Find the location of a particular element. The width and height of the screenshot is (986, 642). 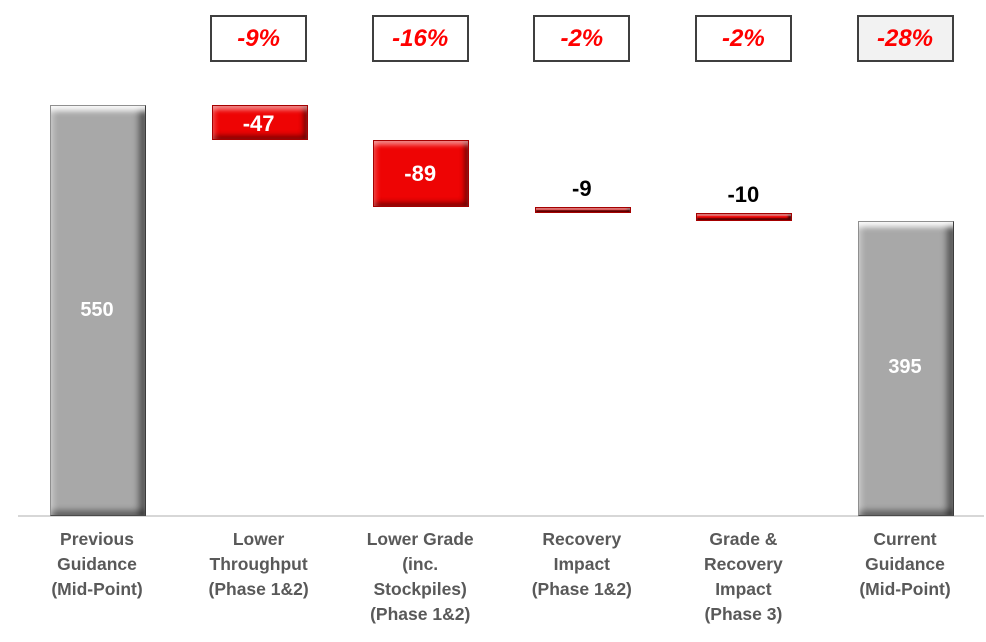

x-axis-line is located at coordinates (501, 516).